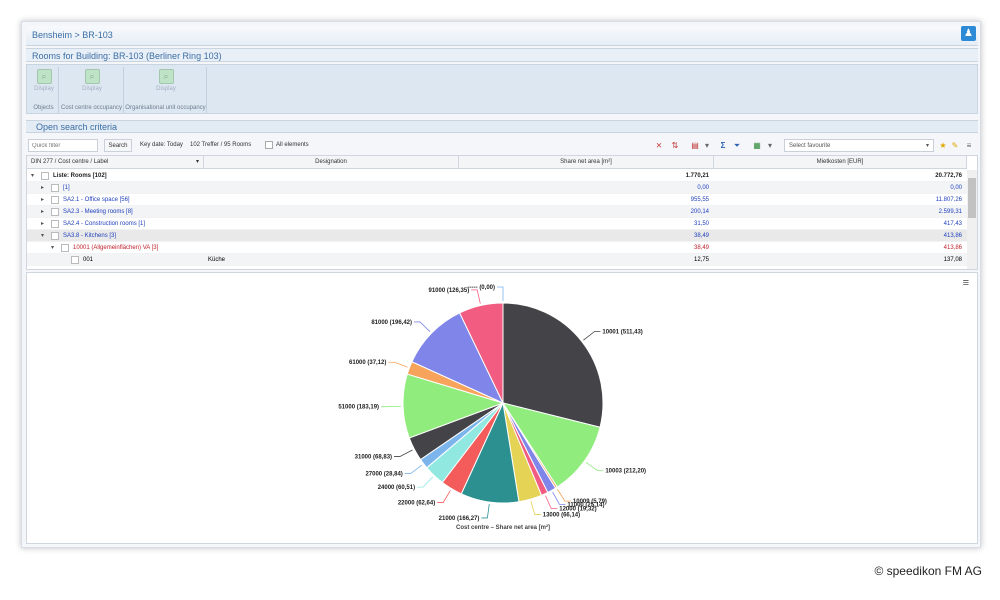 This screenshot has height=600, width=1000. I want to click on display-org-unit-button: ⌕ Display, so click(166, 80).